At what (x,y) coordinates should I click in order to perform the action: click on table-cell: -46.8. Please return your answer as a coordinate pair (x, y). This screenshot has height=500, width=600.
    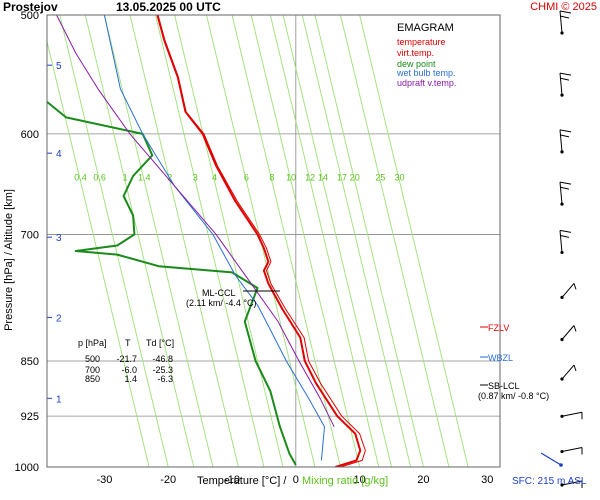
    Looking at the image, I should click on (162, 359).